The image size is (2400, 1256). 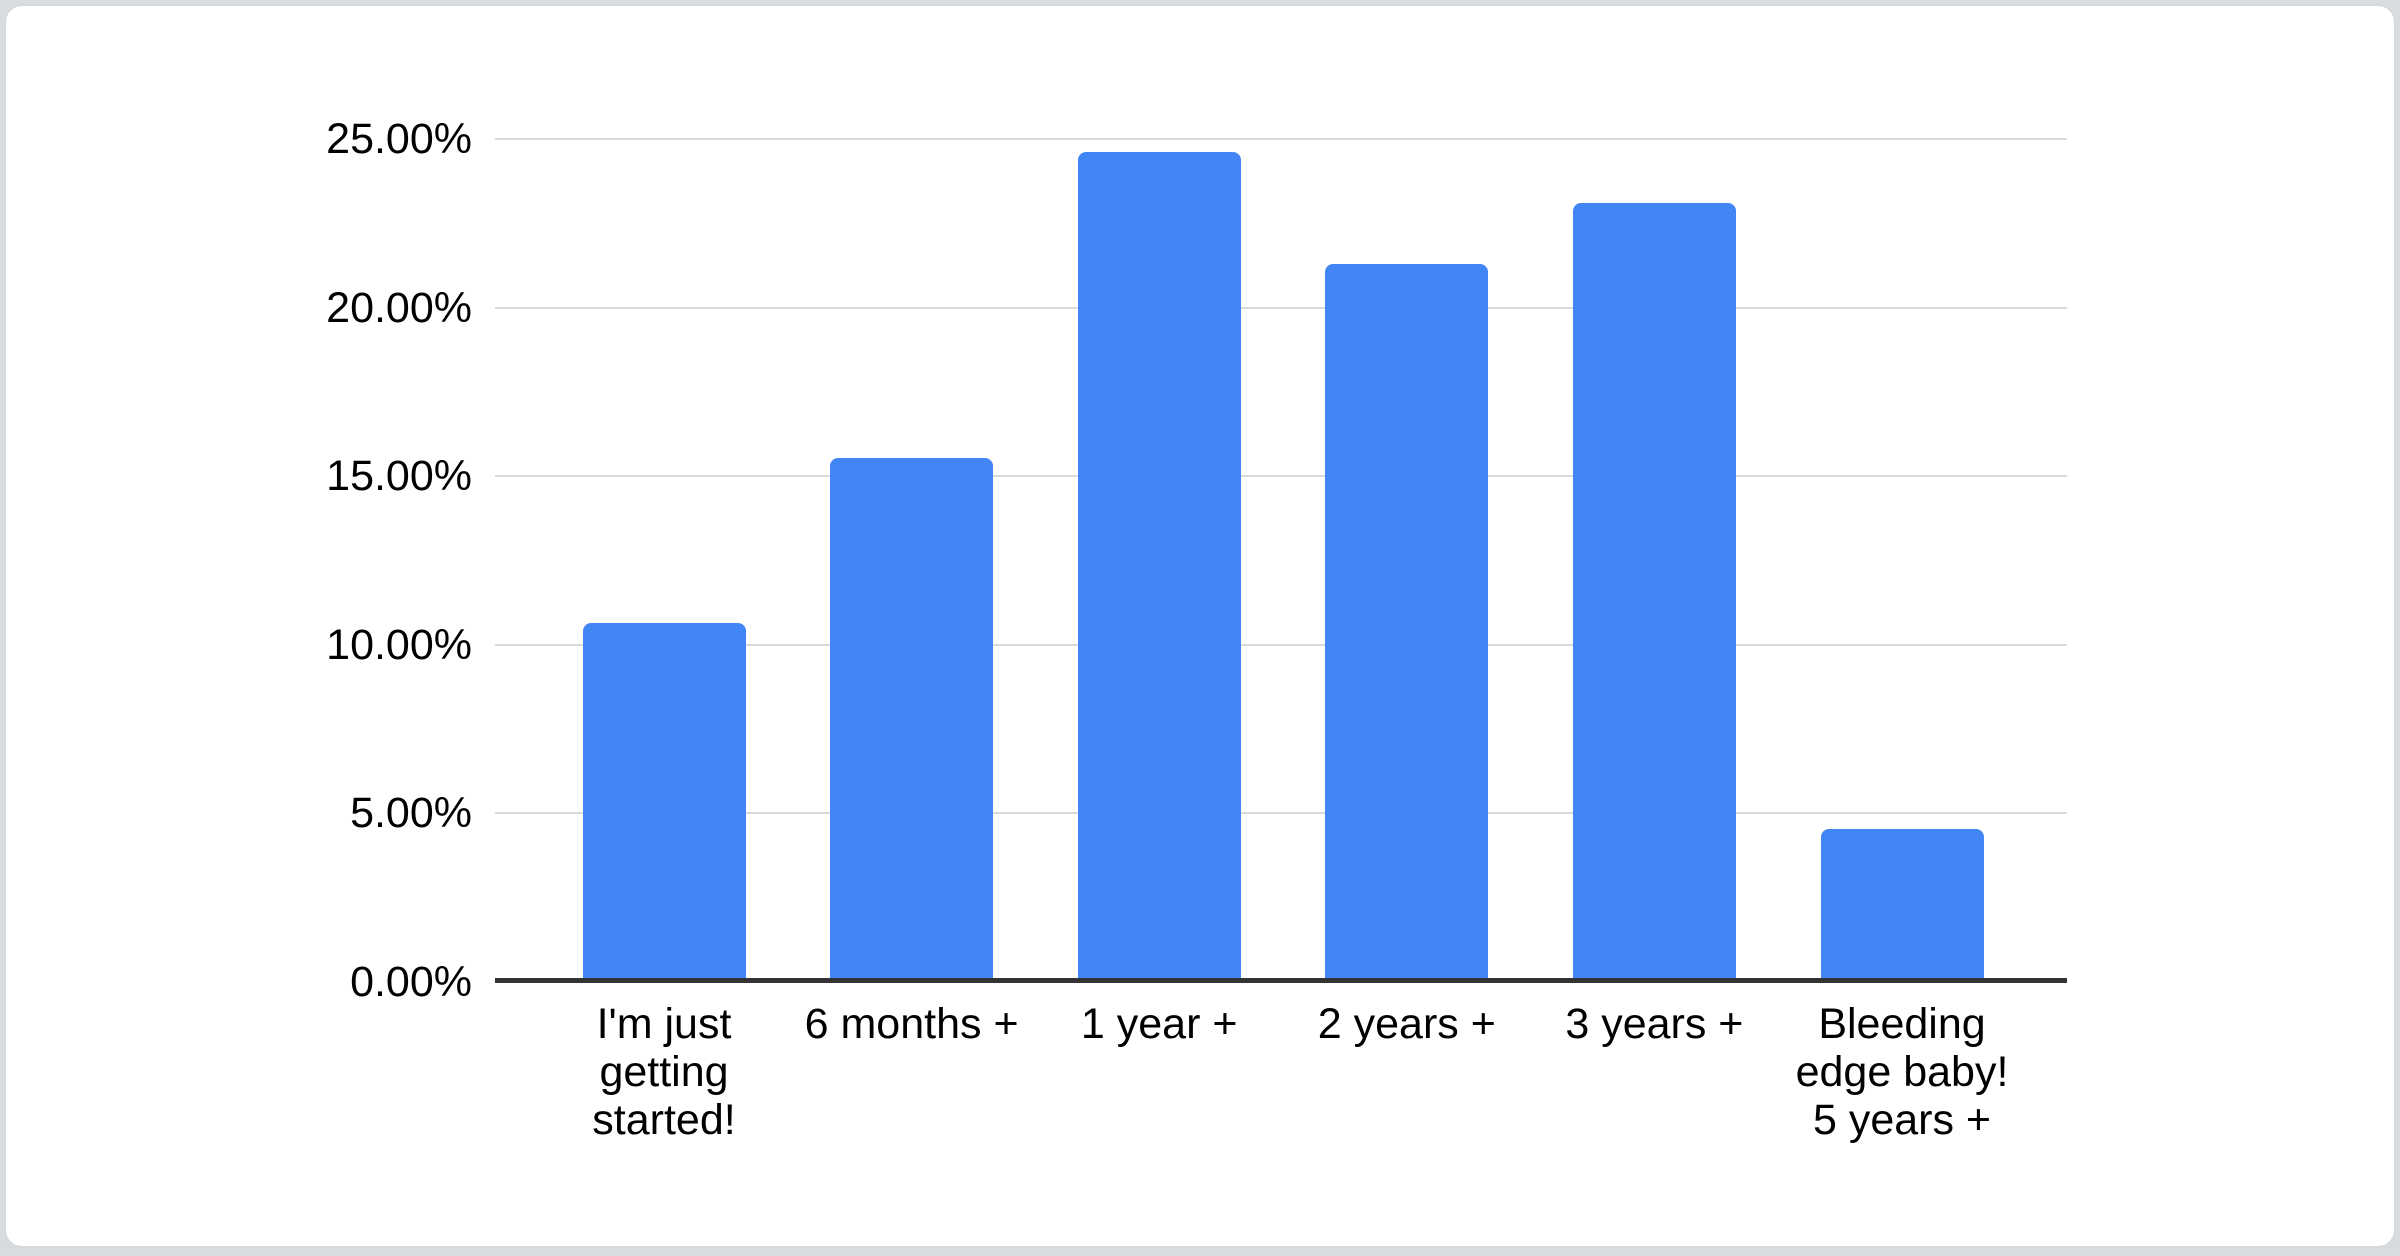 What do you see at coordinates (1159, 1024) in the screenshot?
I see `x-axis-category-label: 1 year +` at bounding box center [1159, 1024].